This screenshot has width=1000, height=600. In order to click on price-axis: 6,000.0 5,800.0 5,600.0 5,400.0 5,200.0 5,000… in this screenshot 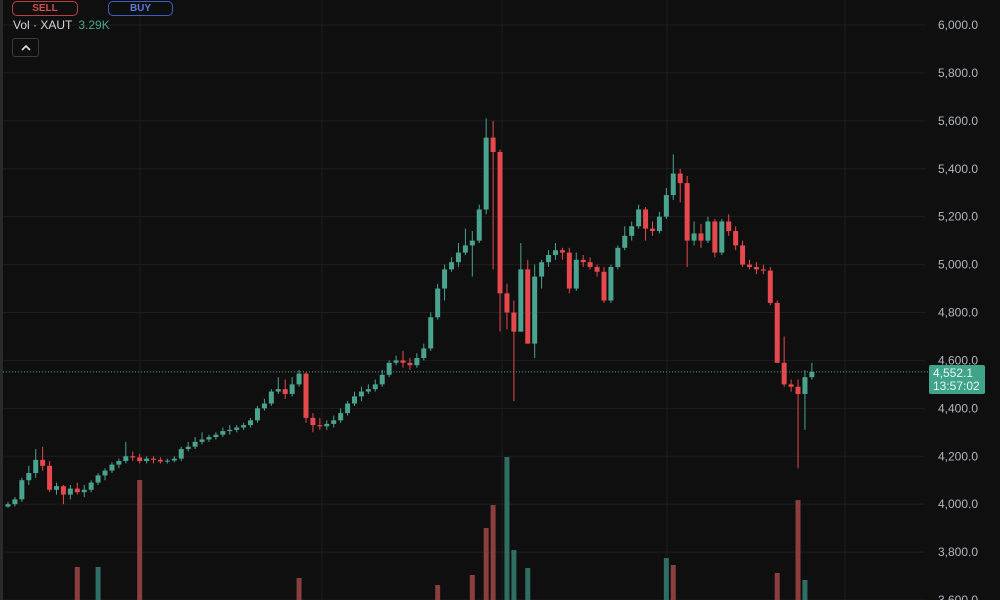, I will do `click(958, 309)`.